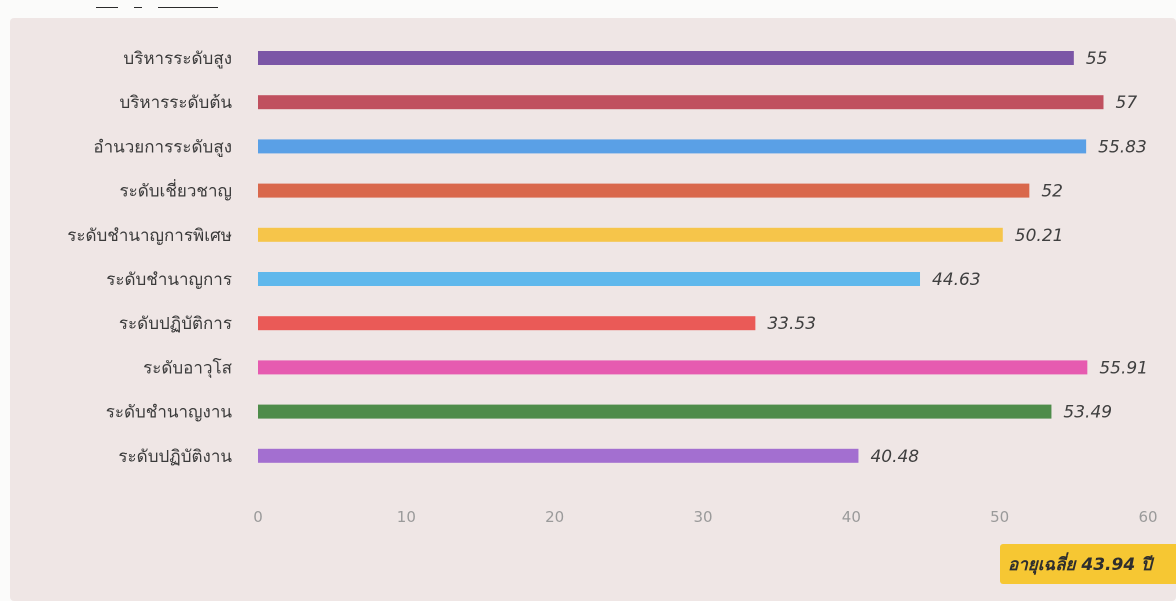  What do you see at coordinates (702, 517) in the screenshot?
I see `x-tick-label: 30` at bounding box center [702, 517].